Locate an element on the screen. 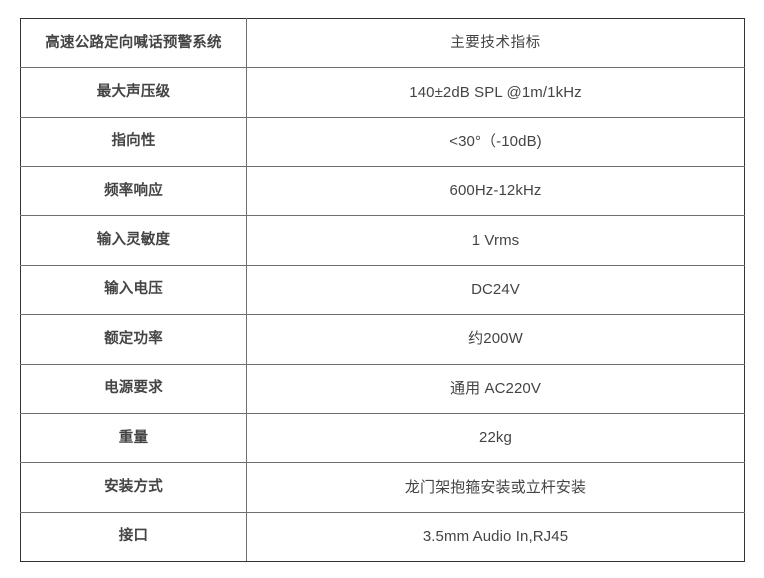 This screenshot has height=578, width=764. table-row: 输入电压 DC24V is located at coordinates (382, 290).